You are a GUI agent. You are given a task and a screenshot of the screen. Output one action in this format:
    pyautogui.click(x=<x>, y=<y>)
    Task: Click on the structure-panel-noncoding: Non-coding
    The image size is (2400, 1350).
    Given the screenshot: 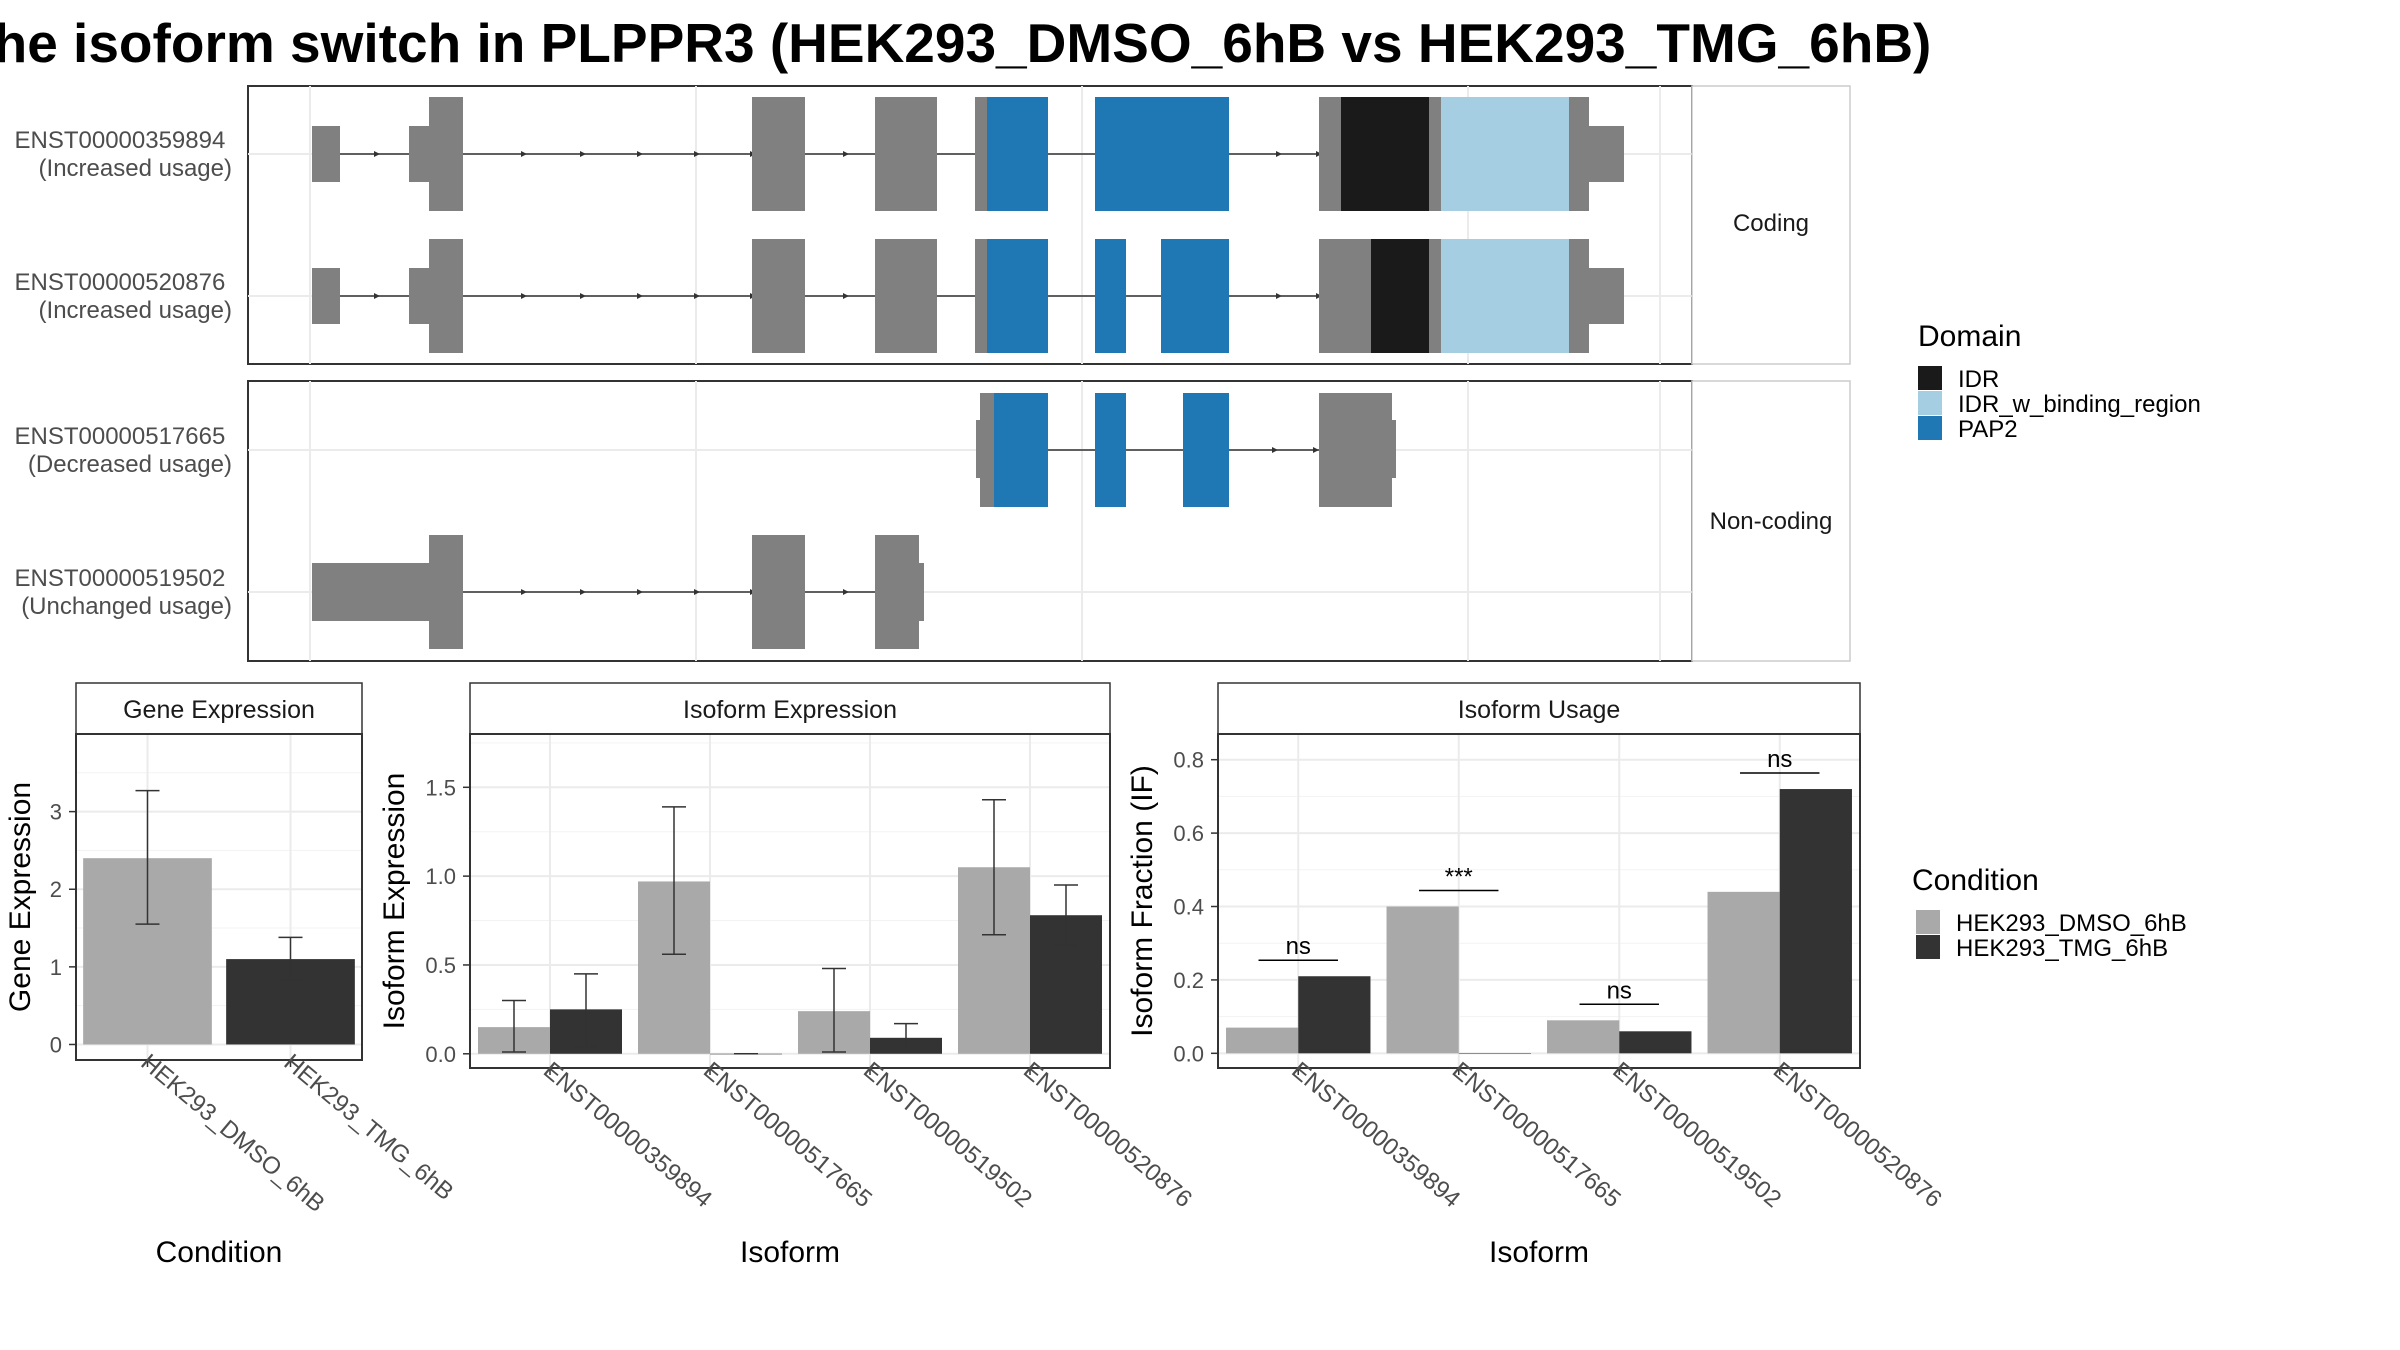 What is the action you would take?
    pyautogui.click(x=1049, y=521)
    